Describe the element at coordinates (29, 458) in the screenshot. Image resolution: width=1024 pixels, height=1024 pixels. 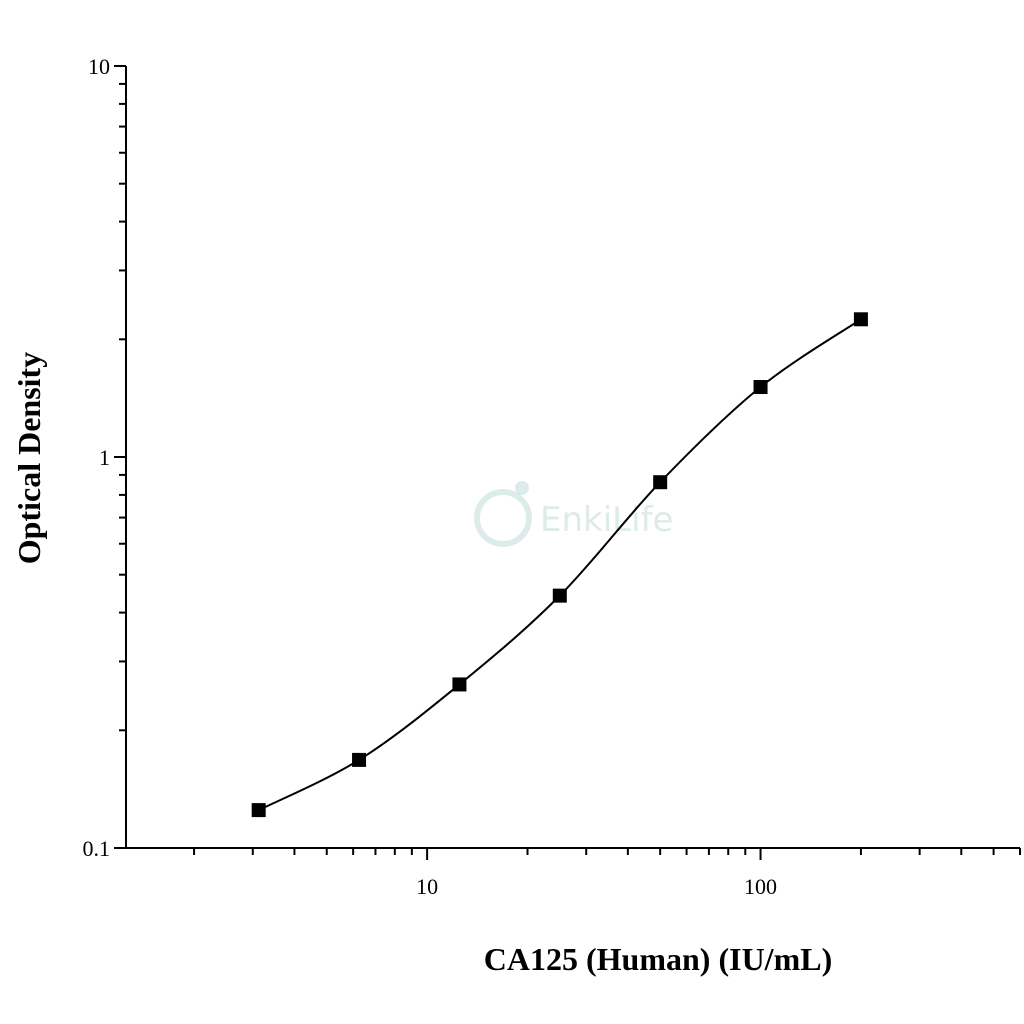
I see `y-axis-title: Optical Density` at that location.